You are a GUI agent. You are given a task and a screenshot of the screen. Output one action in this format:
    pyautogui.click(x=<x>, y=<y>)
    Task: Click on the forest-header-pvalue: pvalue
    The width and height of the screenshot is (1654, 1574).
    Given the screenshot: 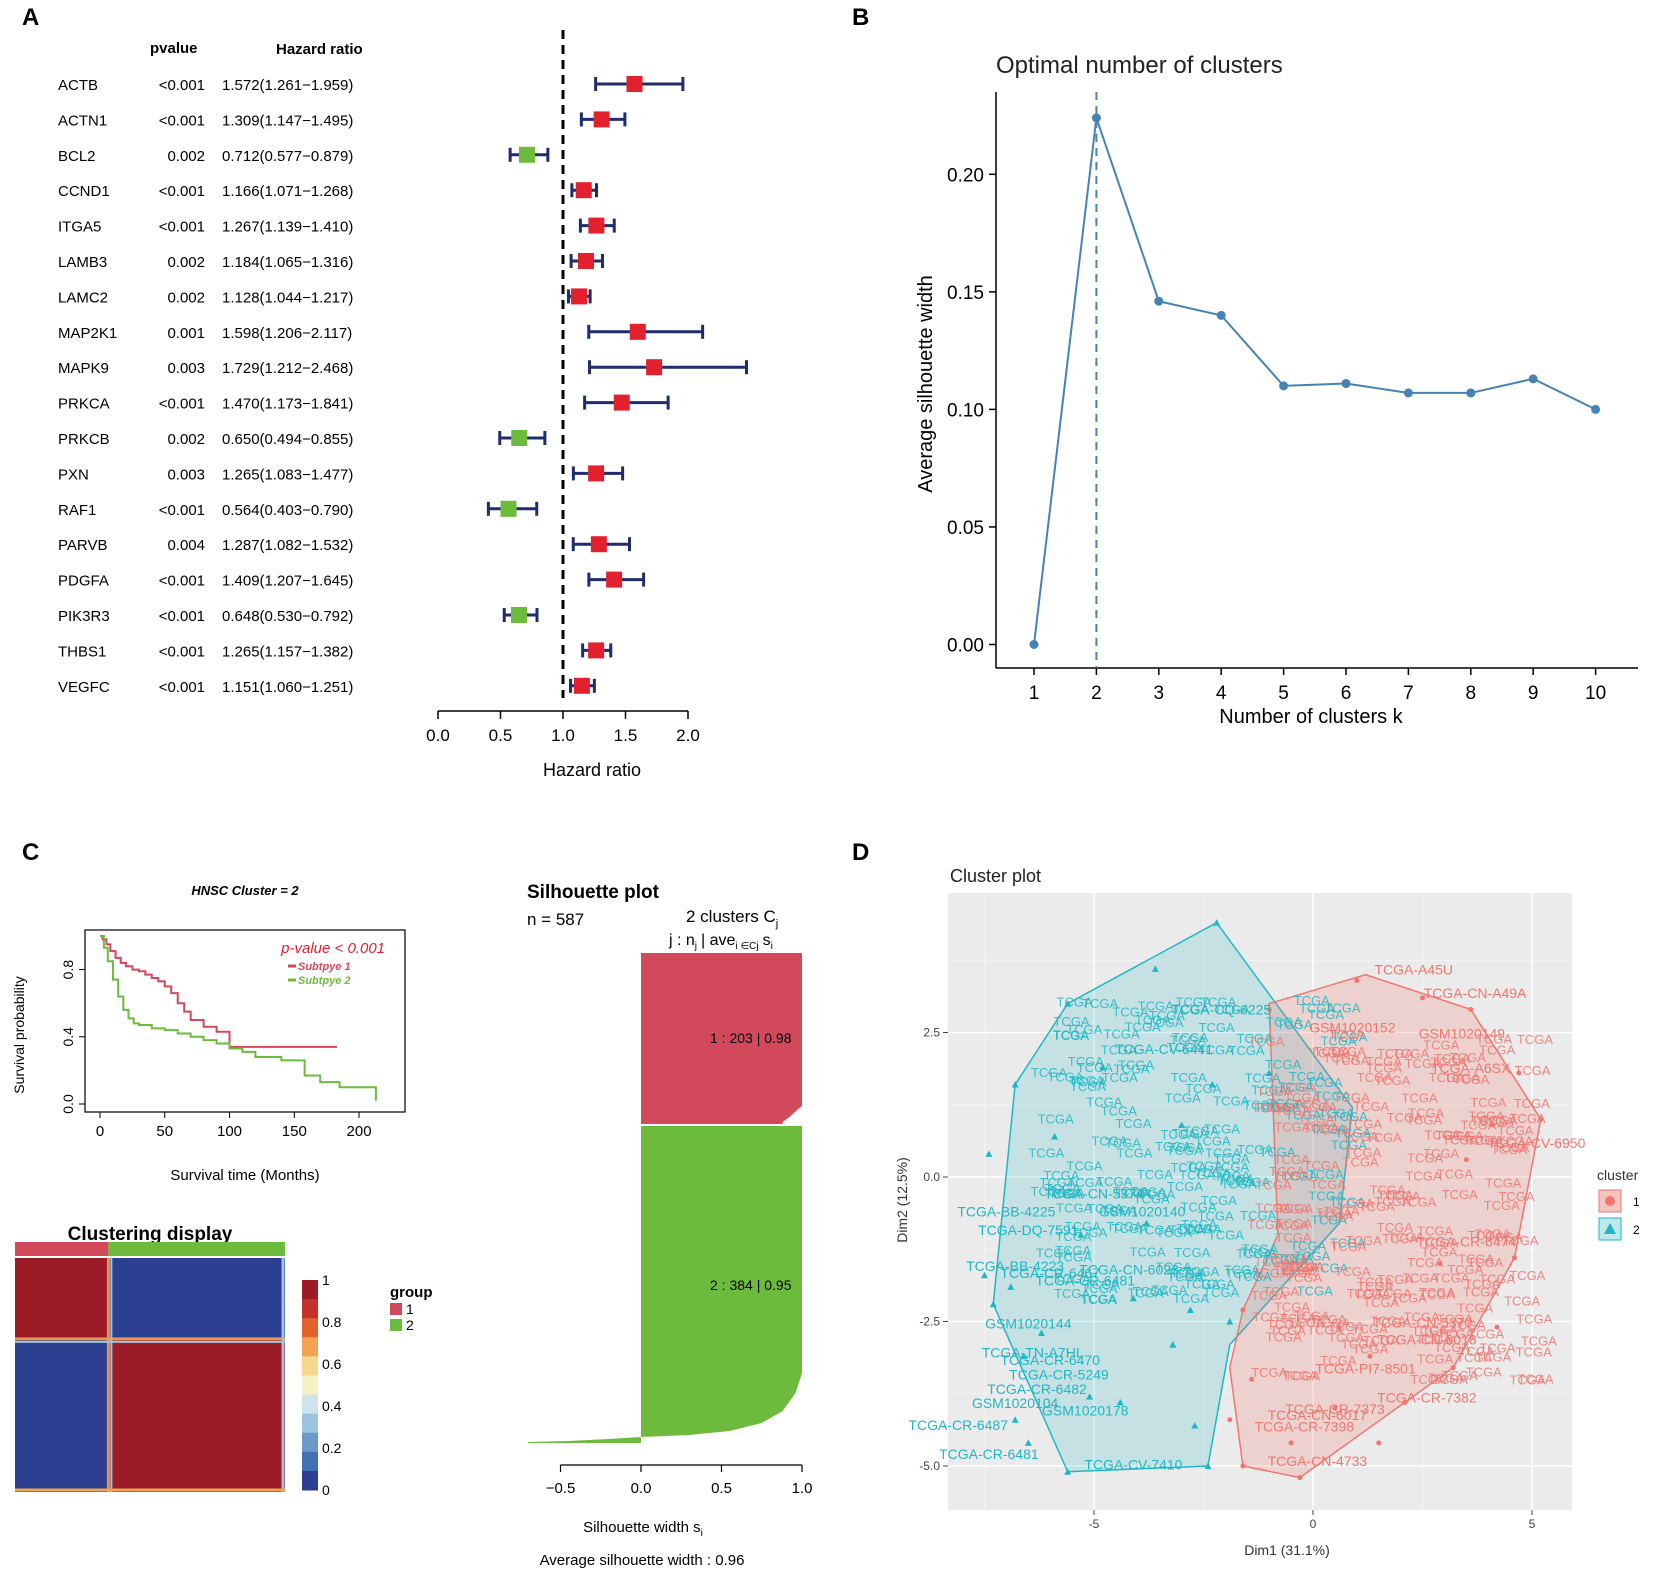 What is the action you would take?
    pyautogui.click(x=174, y=48)
    